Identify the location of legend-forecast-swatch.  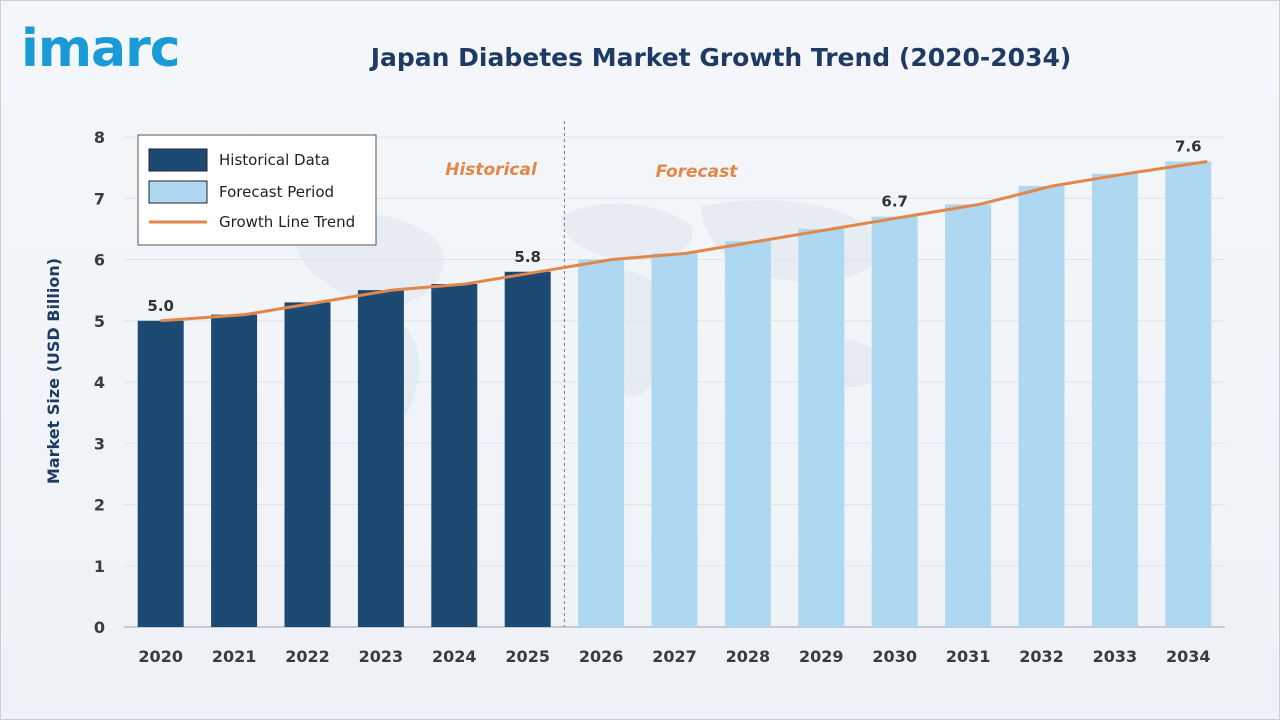
(178, 192).